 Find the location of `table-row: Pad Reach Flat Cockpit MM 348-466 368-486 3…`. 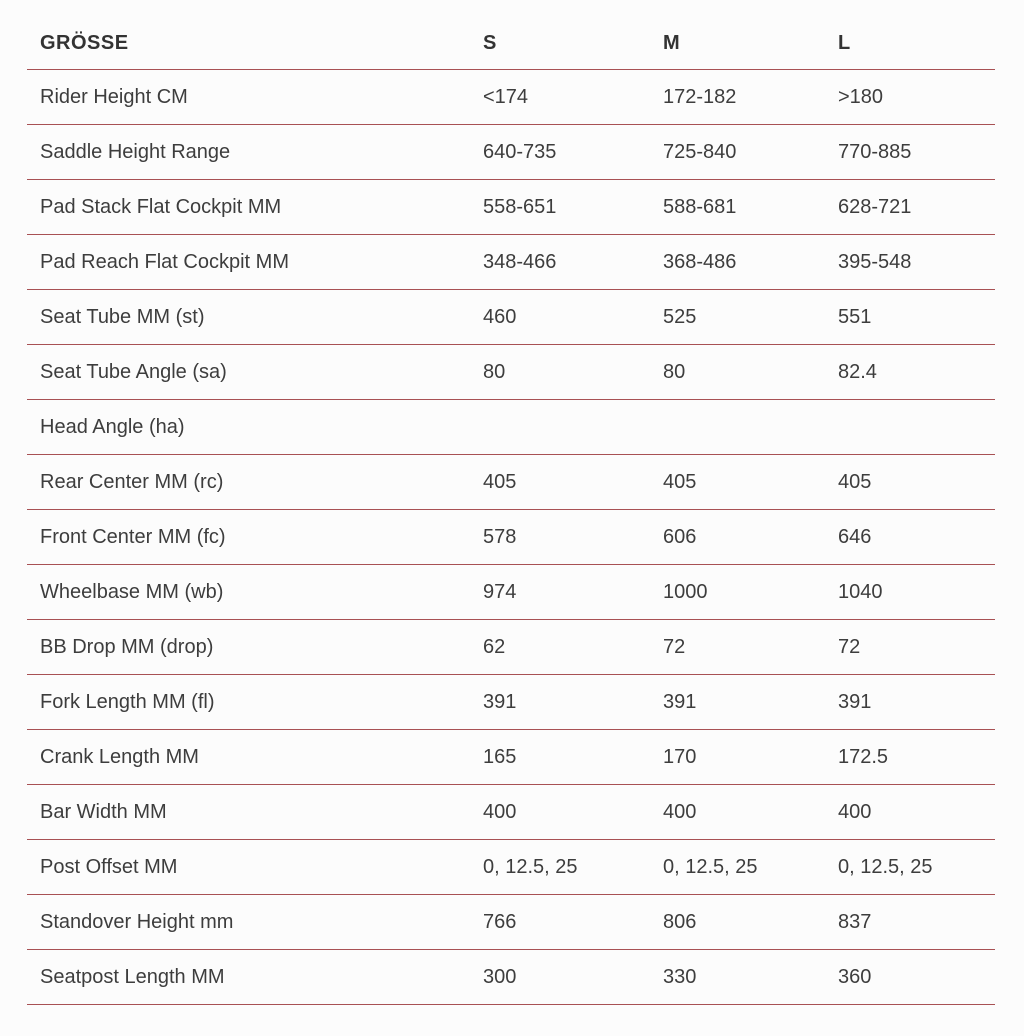

table-row: Pad Reach Flat Cockpit MM 348-466 368-486 3… is located at coordinates (511, 262).